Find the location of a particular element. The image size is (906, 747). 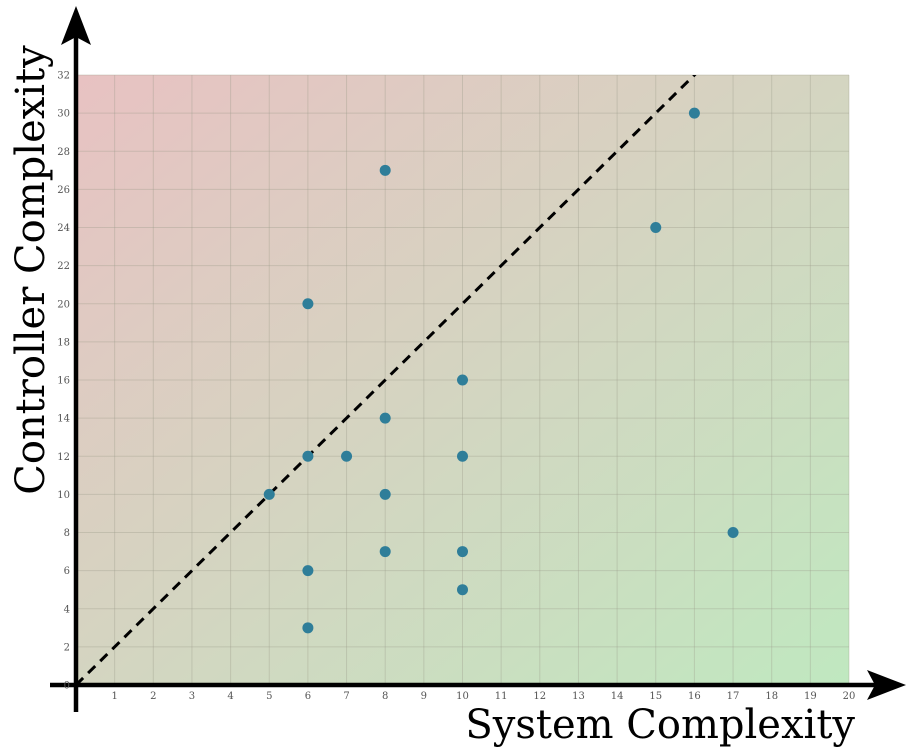

x-tick-label: 5 is located at coordinates (269, 696).